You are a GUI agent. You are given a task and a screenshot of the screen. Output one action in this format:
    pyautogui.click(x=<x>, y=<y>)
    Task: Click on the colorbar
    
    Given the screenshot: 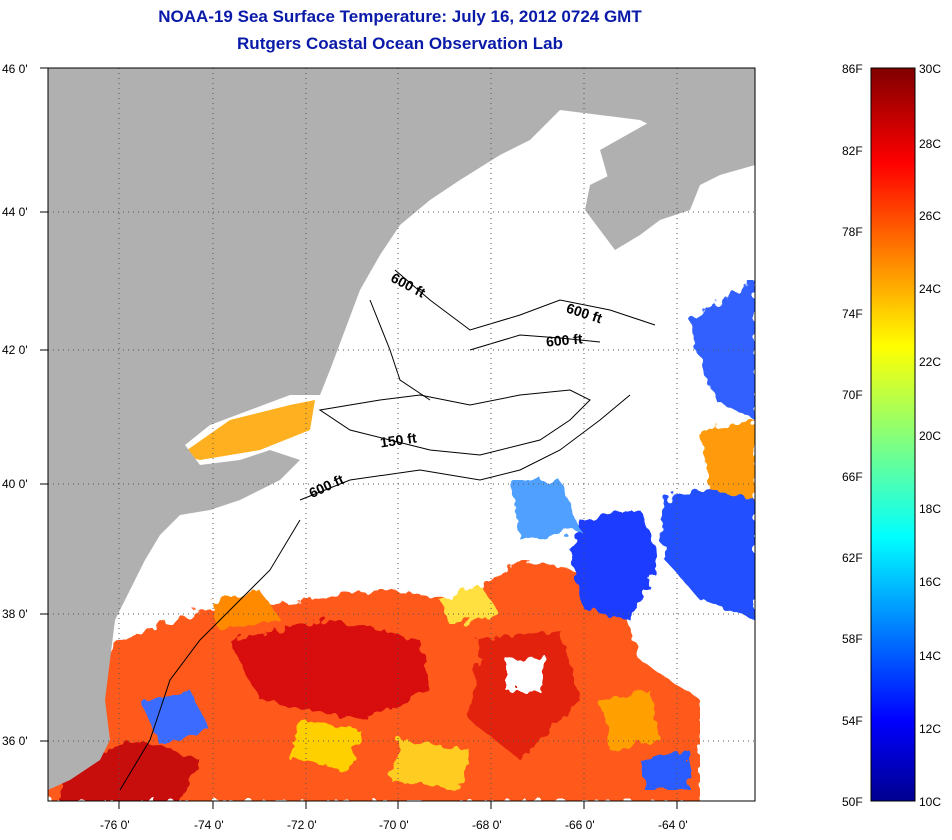 What is the action you would take?
    pyautogui.click(x=893, y=434)
    